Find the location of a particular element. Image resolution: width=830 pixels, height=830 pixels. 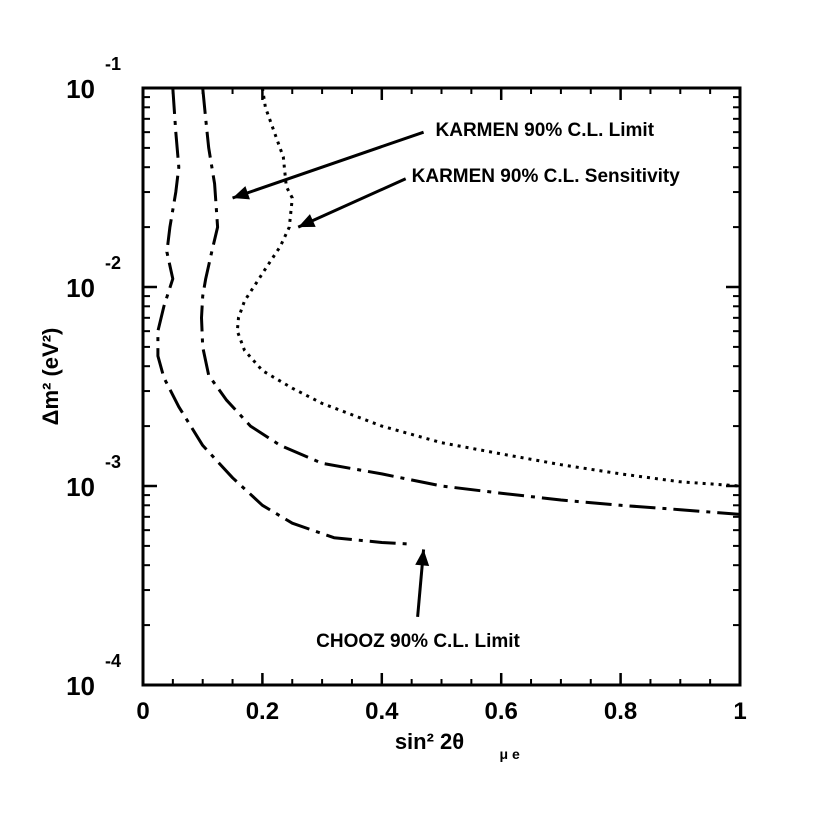

x-tick-label: 0.2 is located at coordinates (262, 711).